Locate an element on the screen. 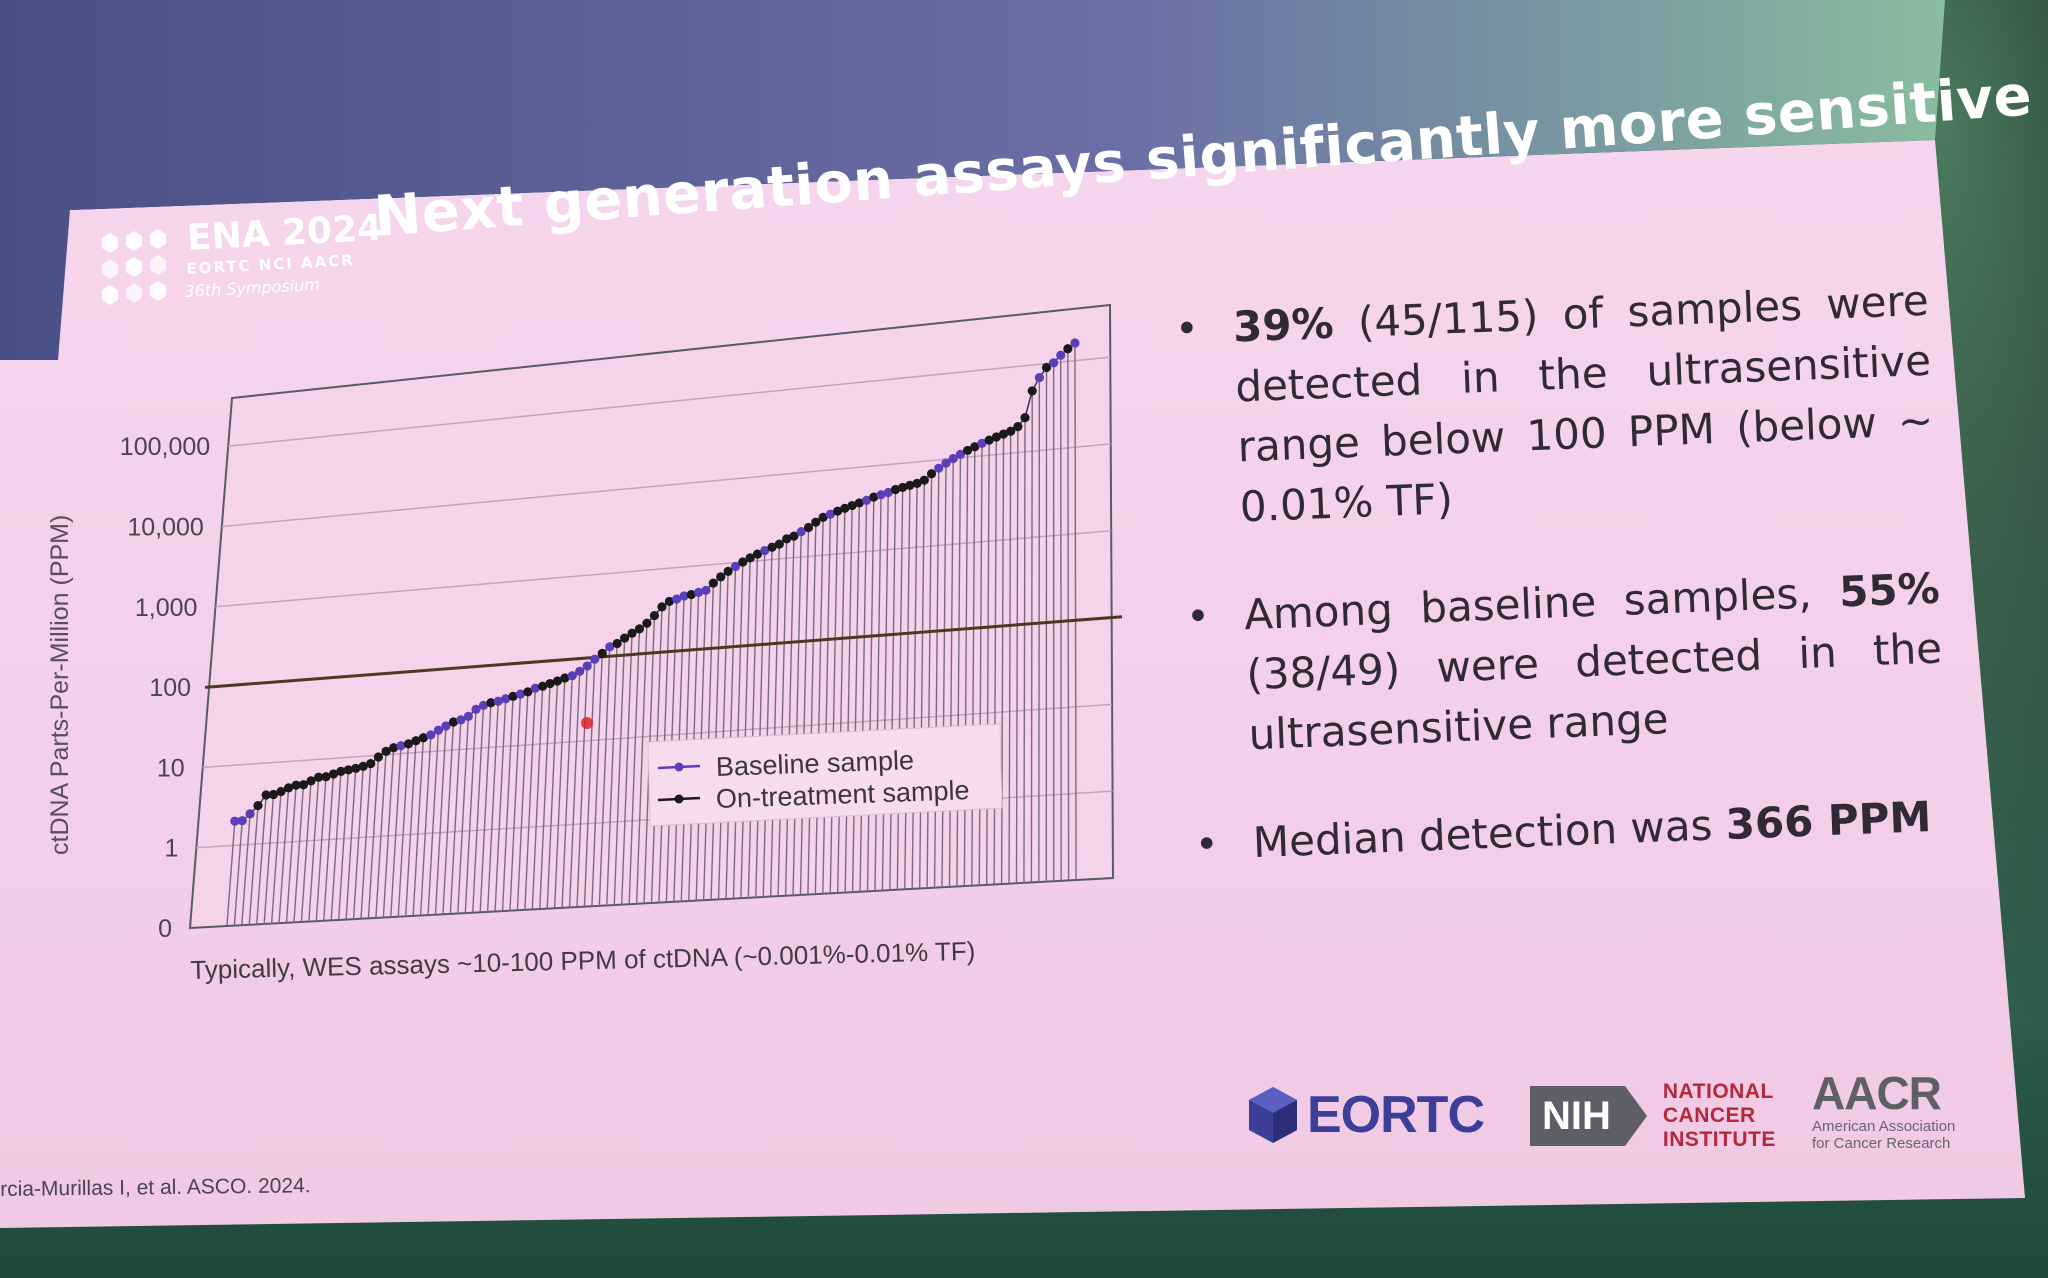 The height and width of the screenshot is (1278, 2048). y-axis-title: ctDNA Parts-Per-Million (PPM) is located at coordinates (60, 684).